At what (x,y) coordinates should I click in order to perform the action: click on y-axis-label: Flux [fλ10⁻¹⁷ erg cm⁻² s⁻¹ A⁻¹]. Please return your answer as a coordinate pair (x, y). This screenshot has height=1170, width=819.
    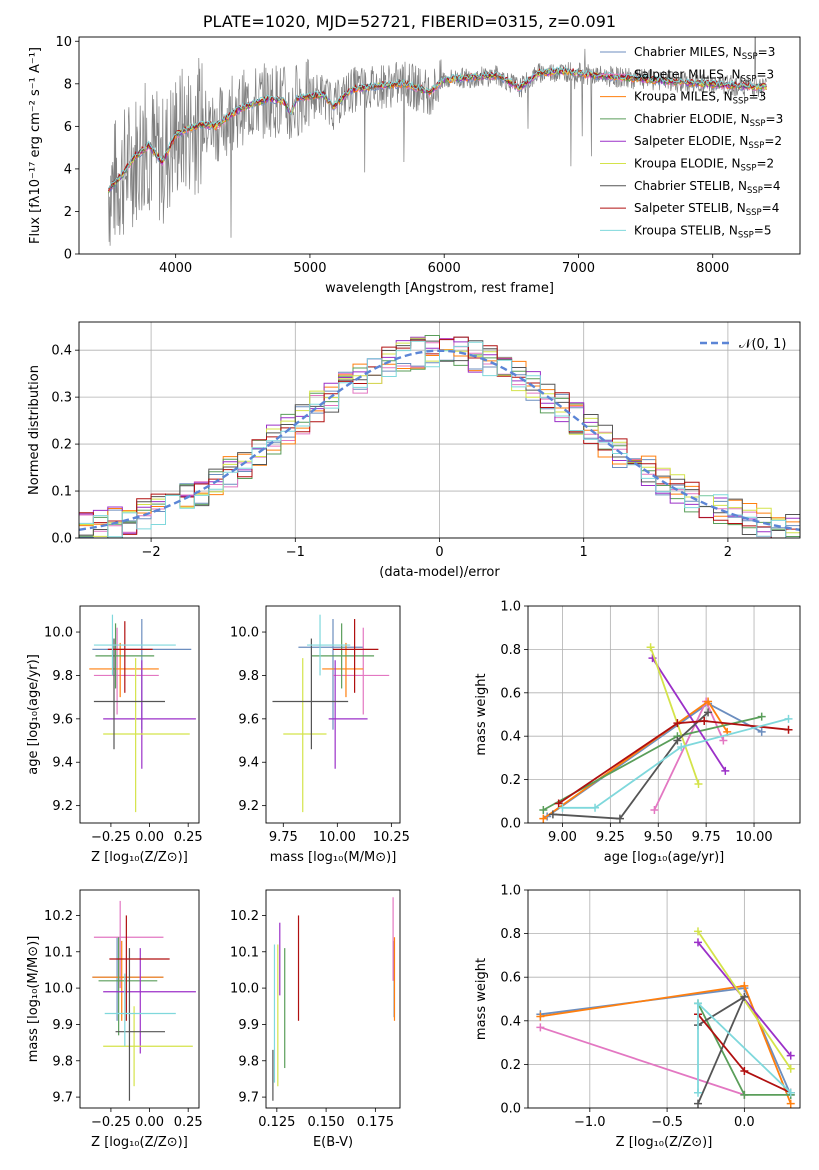
    Looking at the image, I should click on (35, 145).